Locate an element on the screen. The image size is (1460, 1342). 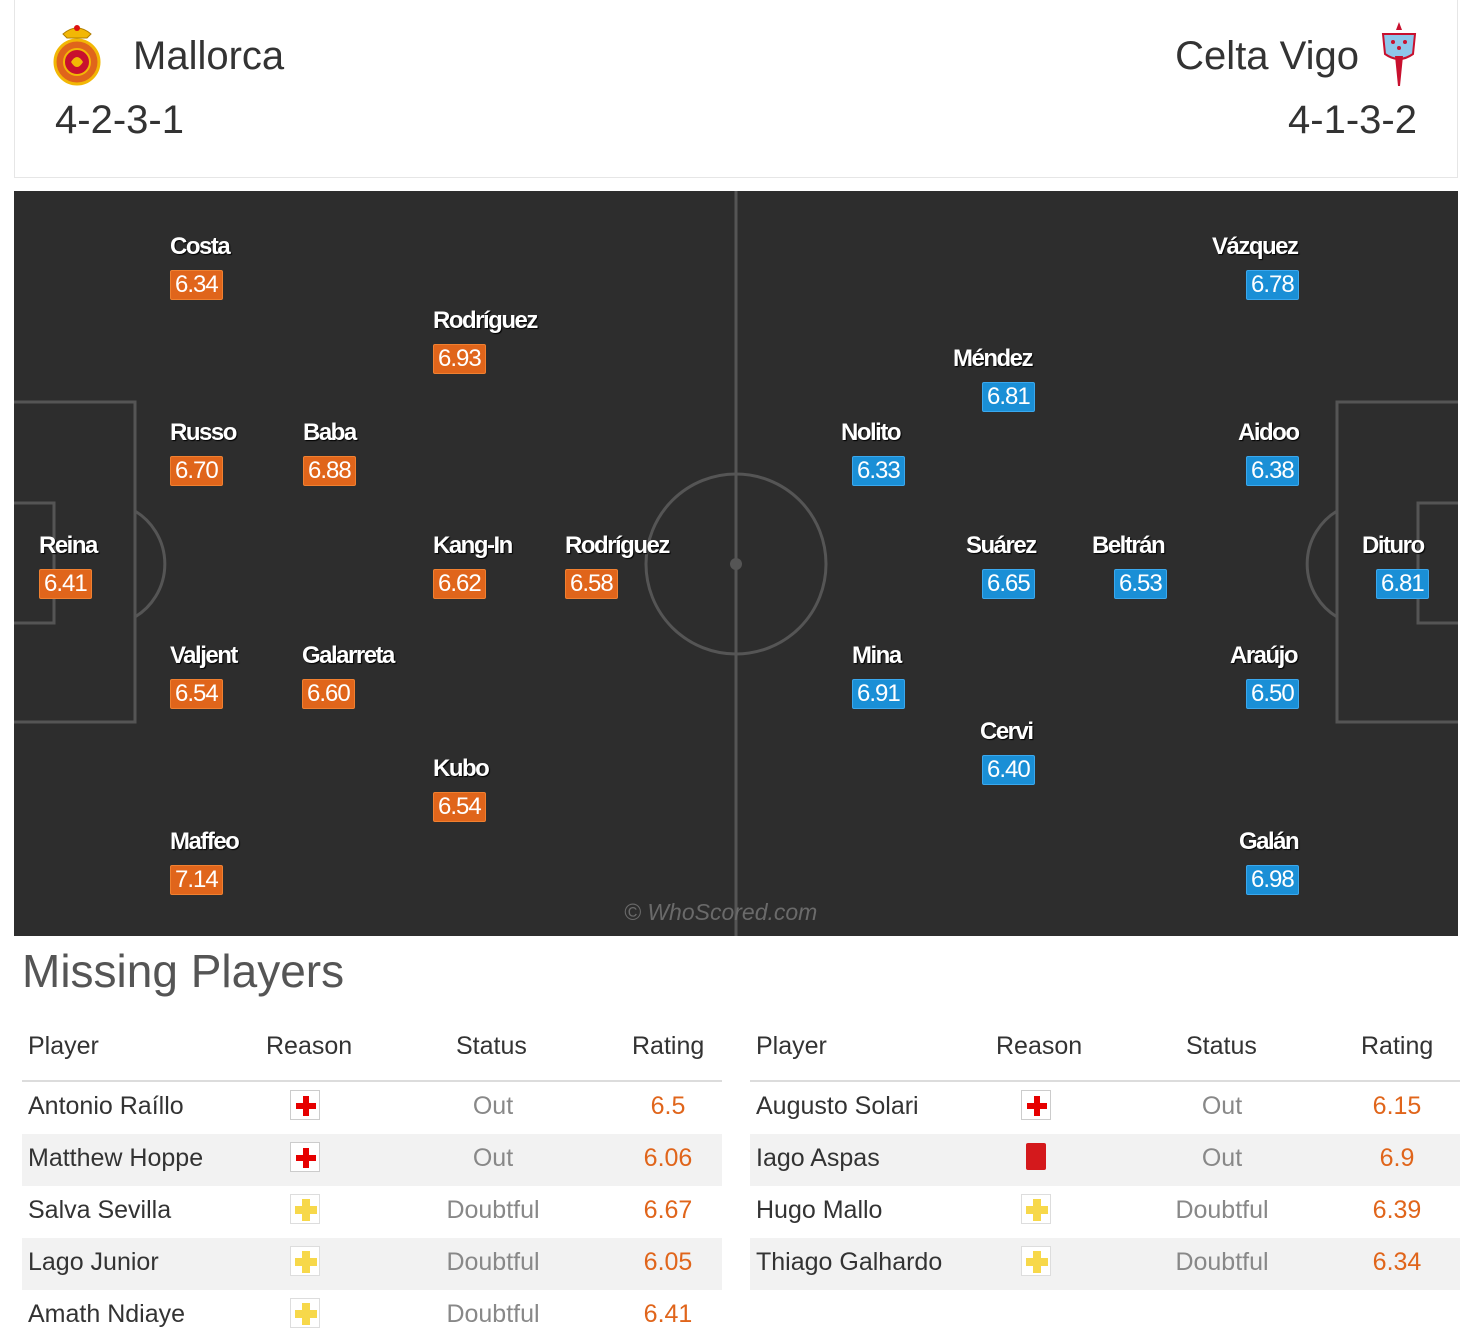
home-team-name: Mallorca is located at coordinates (209, 56).